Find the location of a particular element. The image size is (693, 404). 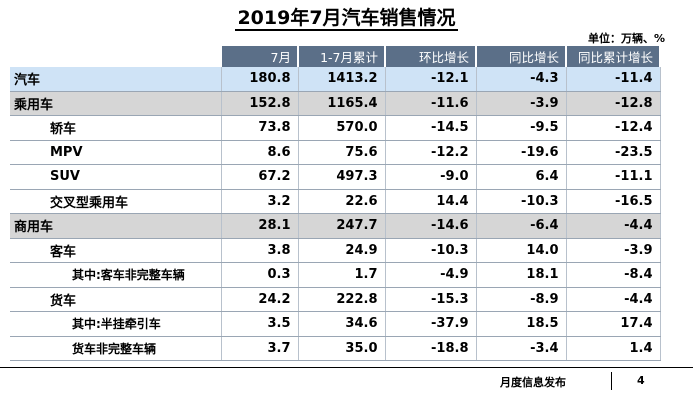

cell-mom: -18.8 is located at coordinates (431, 348).